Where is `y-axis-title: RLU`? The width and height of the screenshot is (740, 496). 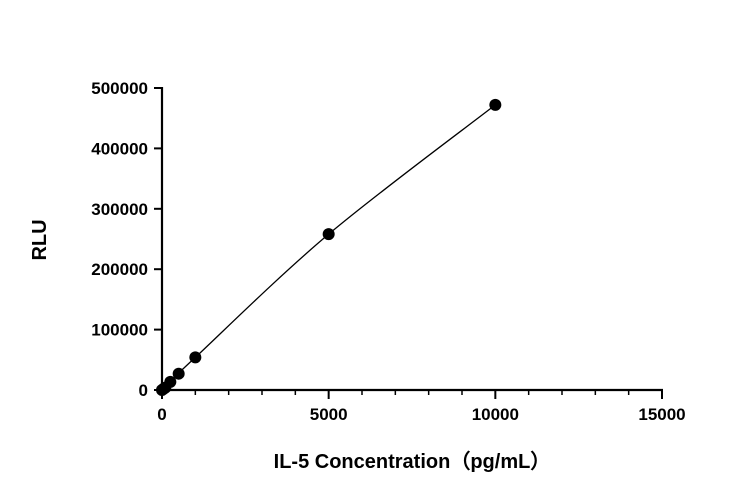 y-axis-title: RLU is located at coordinates (40, 239).